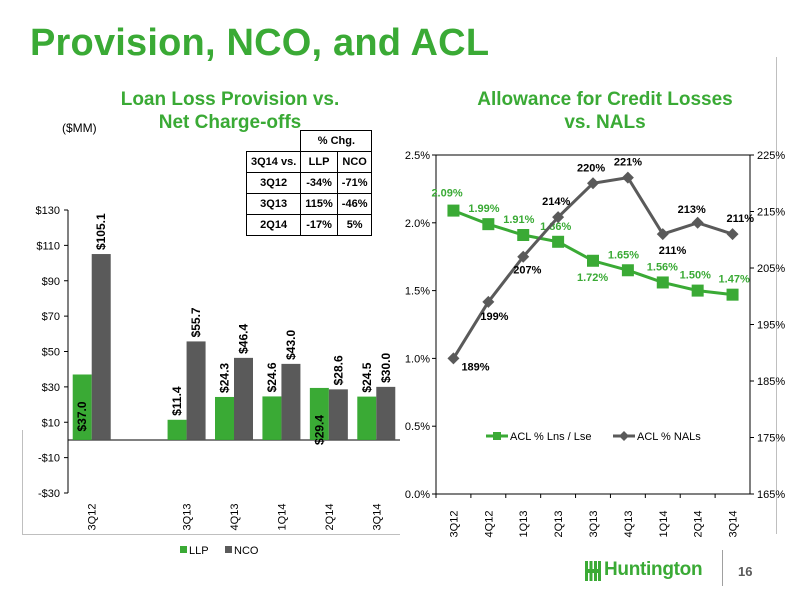  I want to click on huntington-logo-icon, so click(593, 571).